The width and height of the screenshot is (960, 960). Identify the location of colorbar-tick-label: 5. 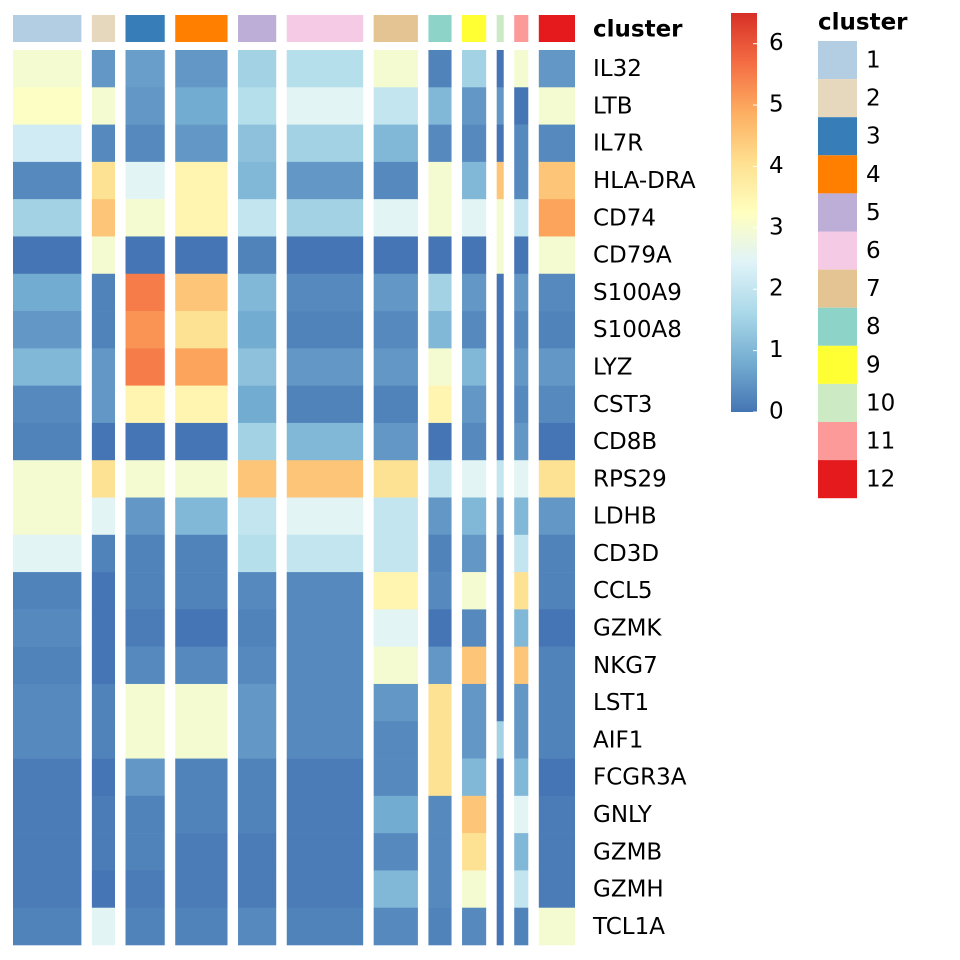
(776, 105).